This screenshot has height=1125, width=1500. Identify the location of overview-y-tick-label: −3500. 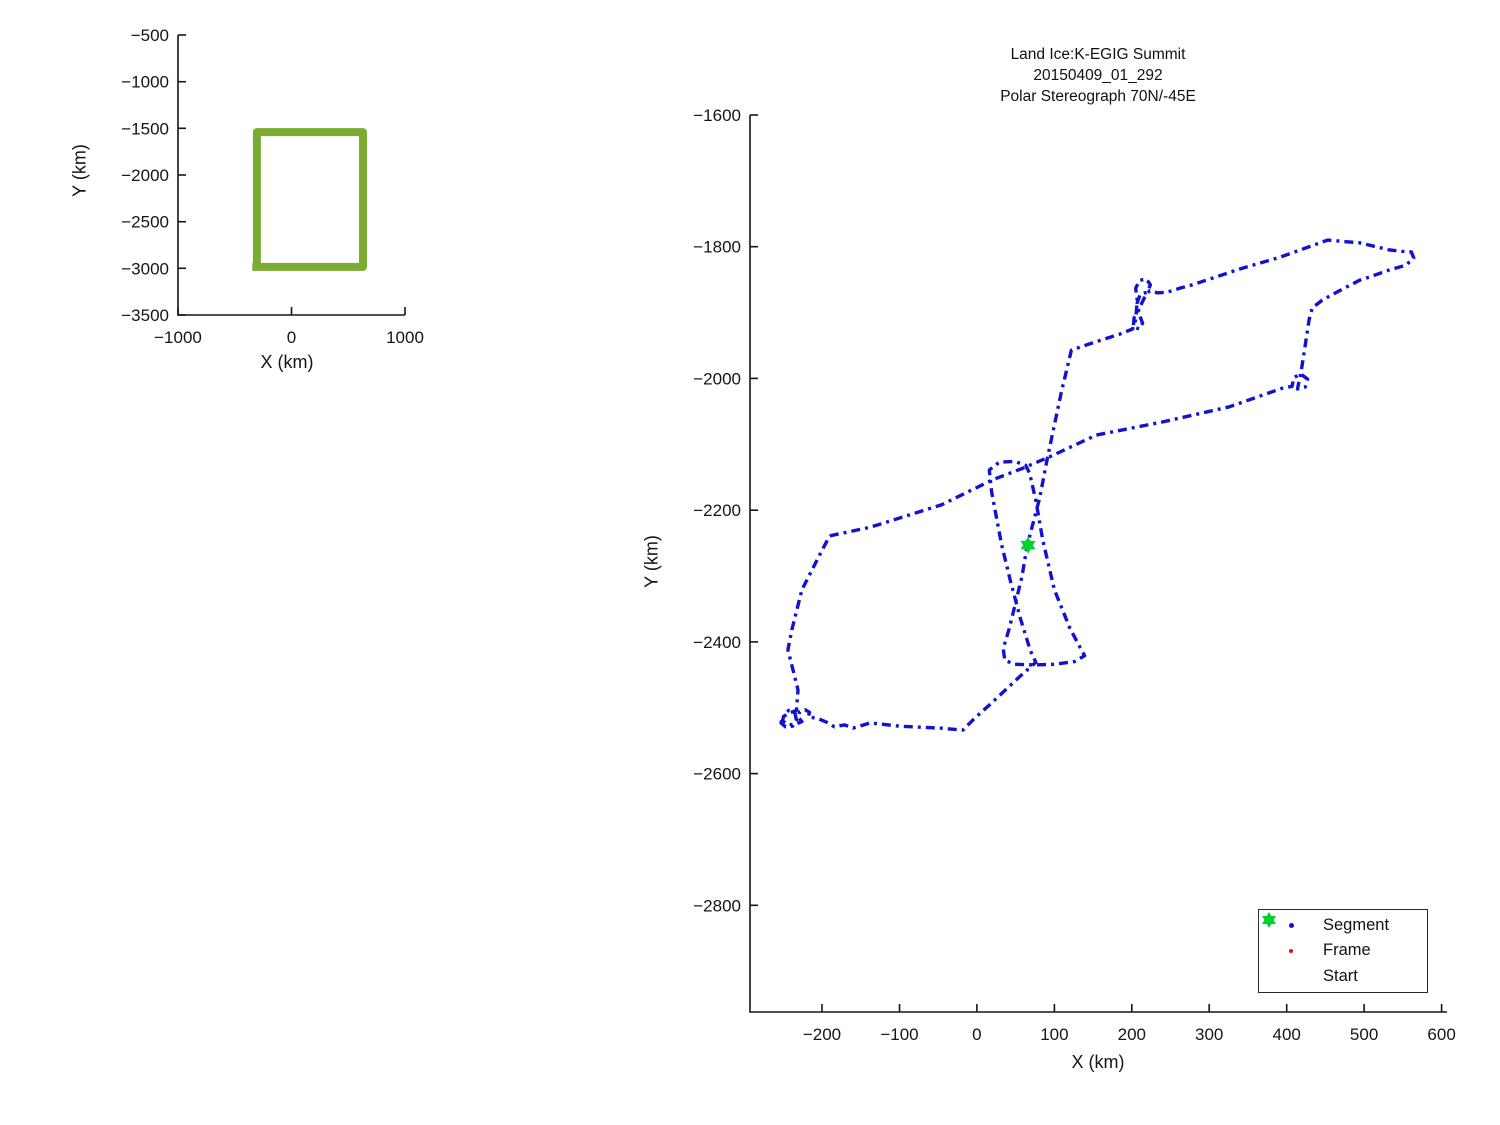
(145, 315).